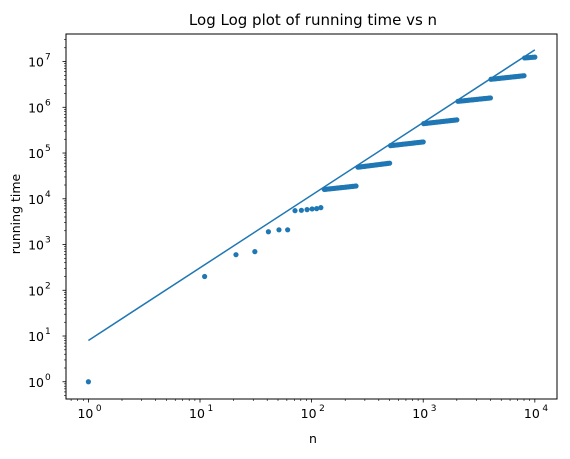 The width and height of the screenshot is (570, 459). What do you see at coordinates (48, 332) in the screenshot?
I see `y-tick-exponent: 1` at bounding box center [48, 332].